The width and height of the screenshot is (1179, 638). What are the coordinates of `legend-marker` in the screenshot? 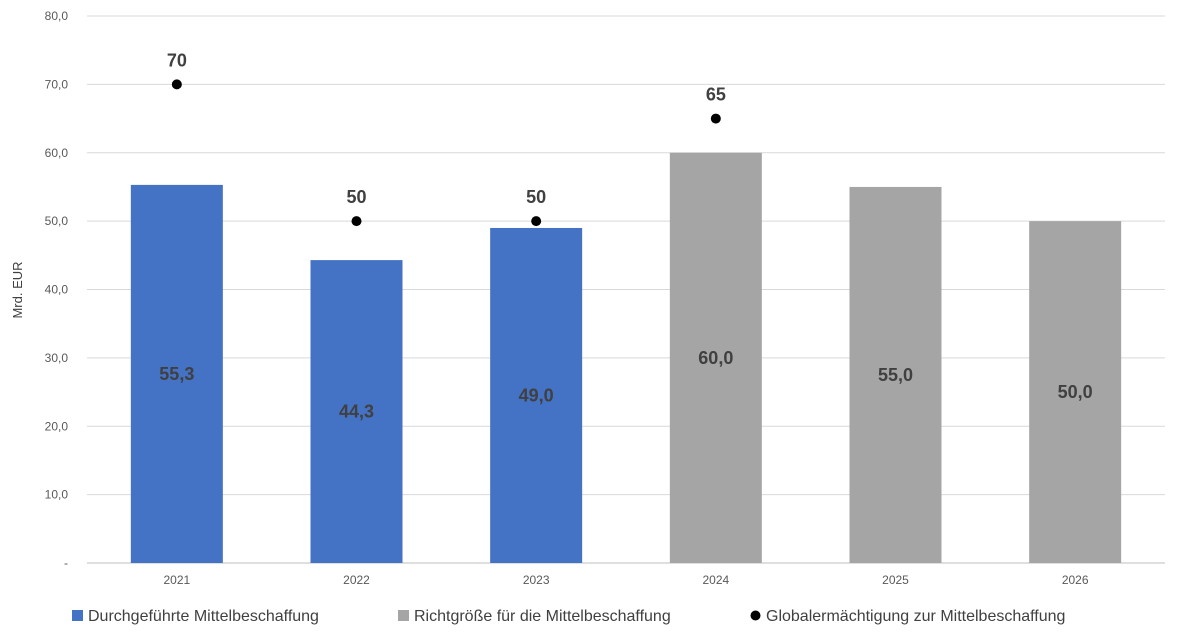 It's located at (755, 615).